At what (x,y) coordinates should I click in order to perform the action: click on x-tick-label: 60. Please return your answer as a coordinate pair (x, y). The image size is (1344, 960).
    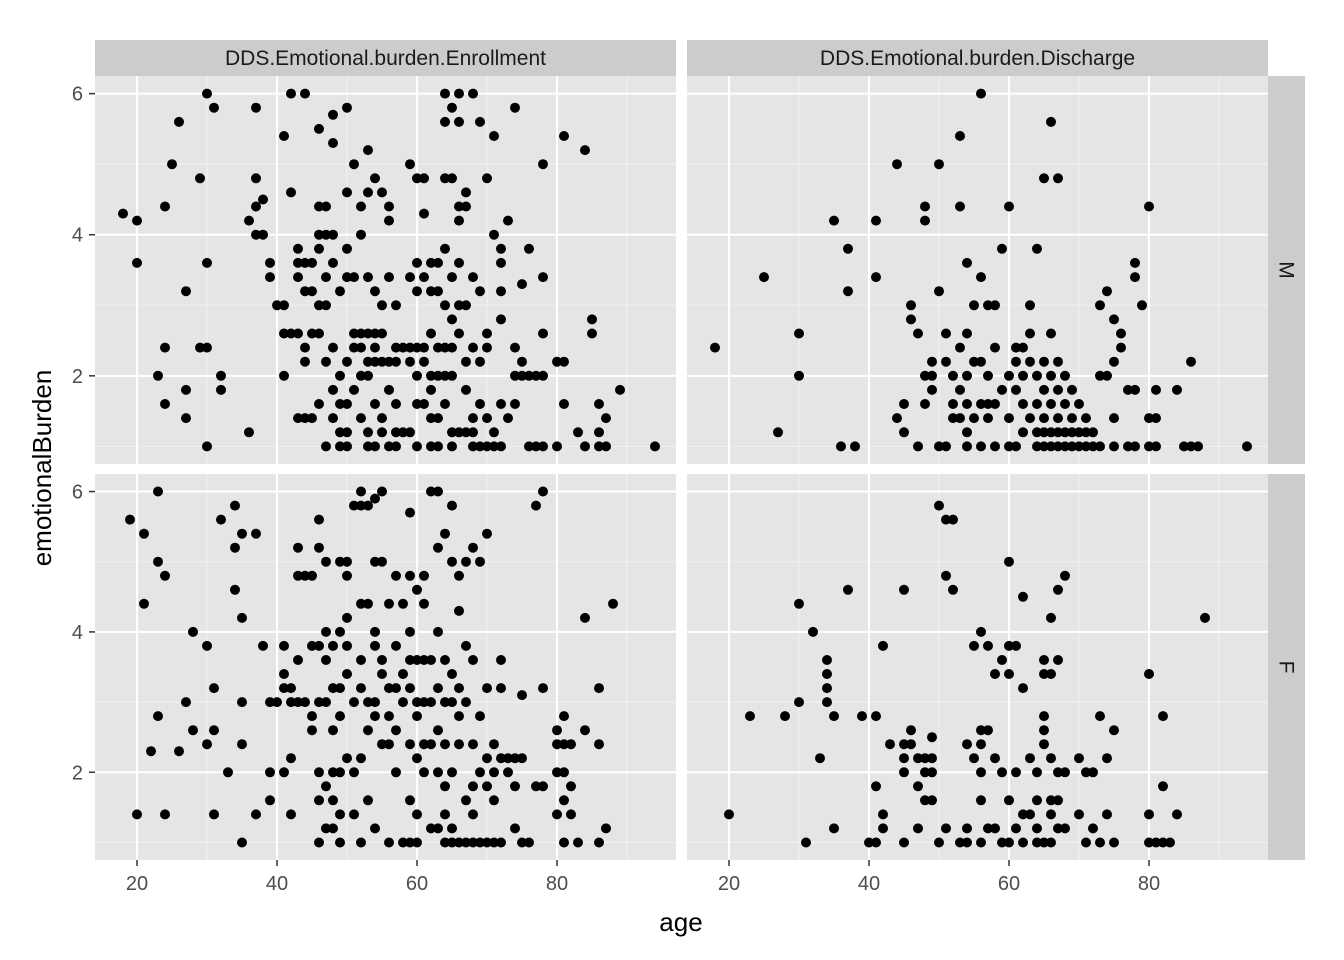
    Looking at the image, I should click on (1009, 884).